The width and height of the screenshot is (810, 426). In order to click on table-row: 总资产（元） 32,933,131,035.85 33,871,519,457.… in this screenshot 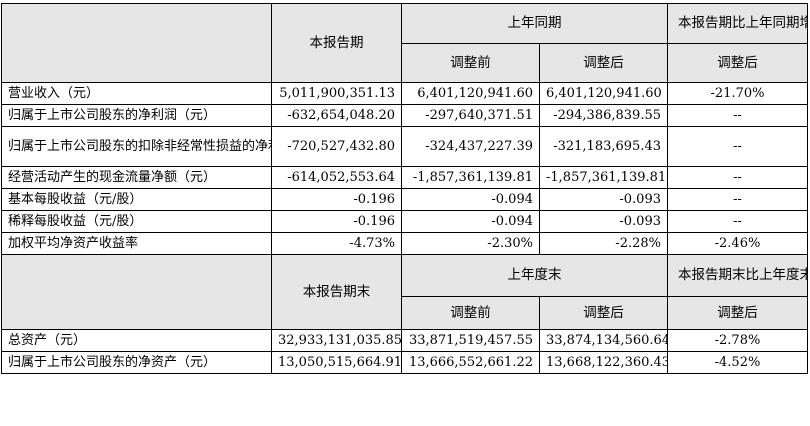, I will do `click(404, 340)`.